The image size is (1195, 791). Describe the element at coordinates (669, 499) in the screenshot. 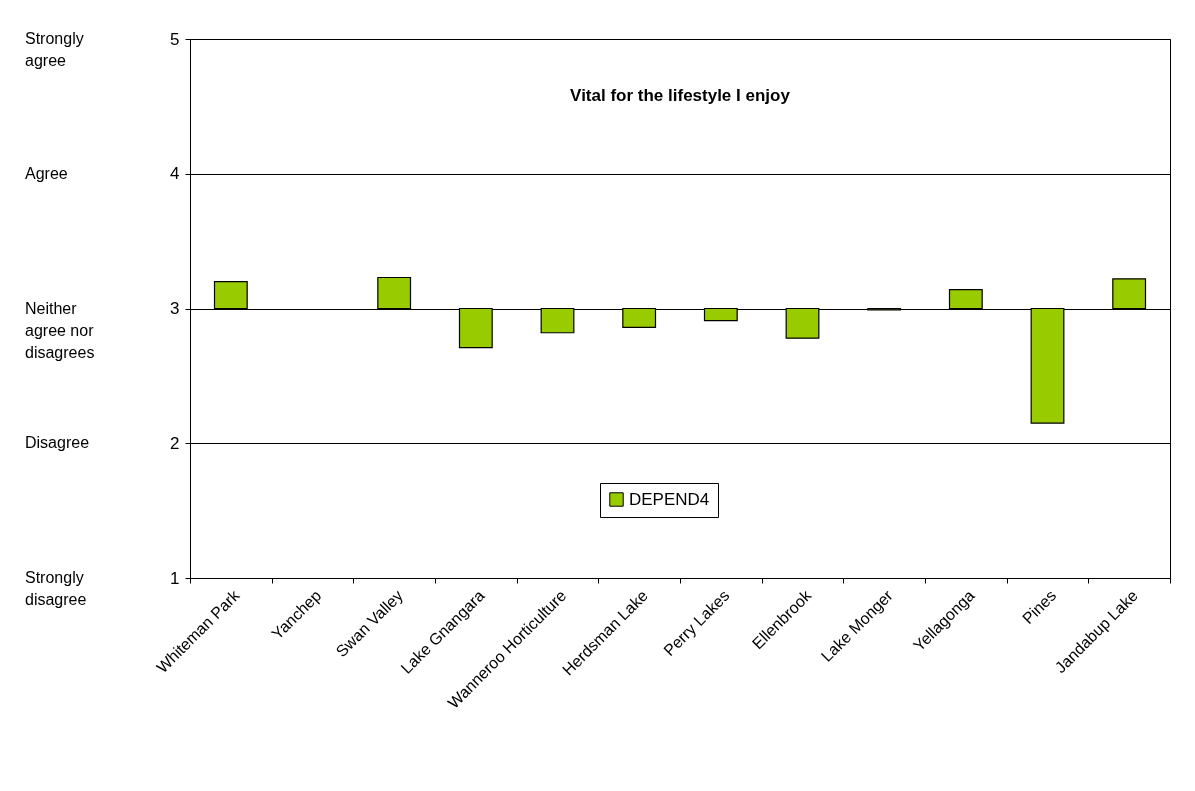

I see `legend-label: DEPEND4` at that location.